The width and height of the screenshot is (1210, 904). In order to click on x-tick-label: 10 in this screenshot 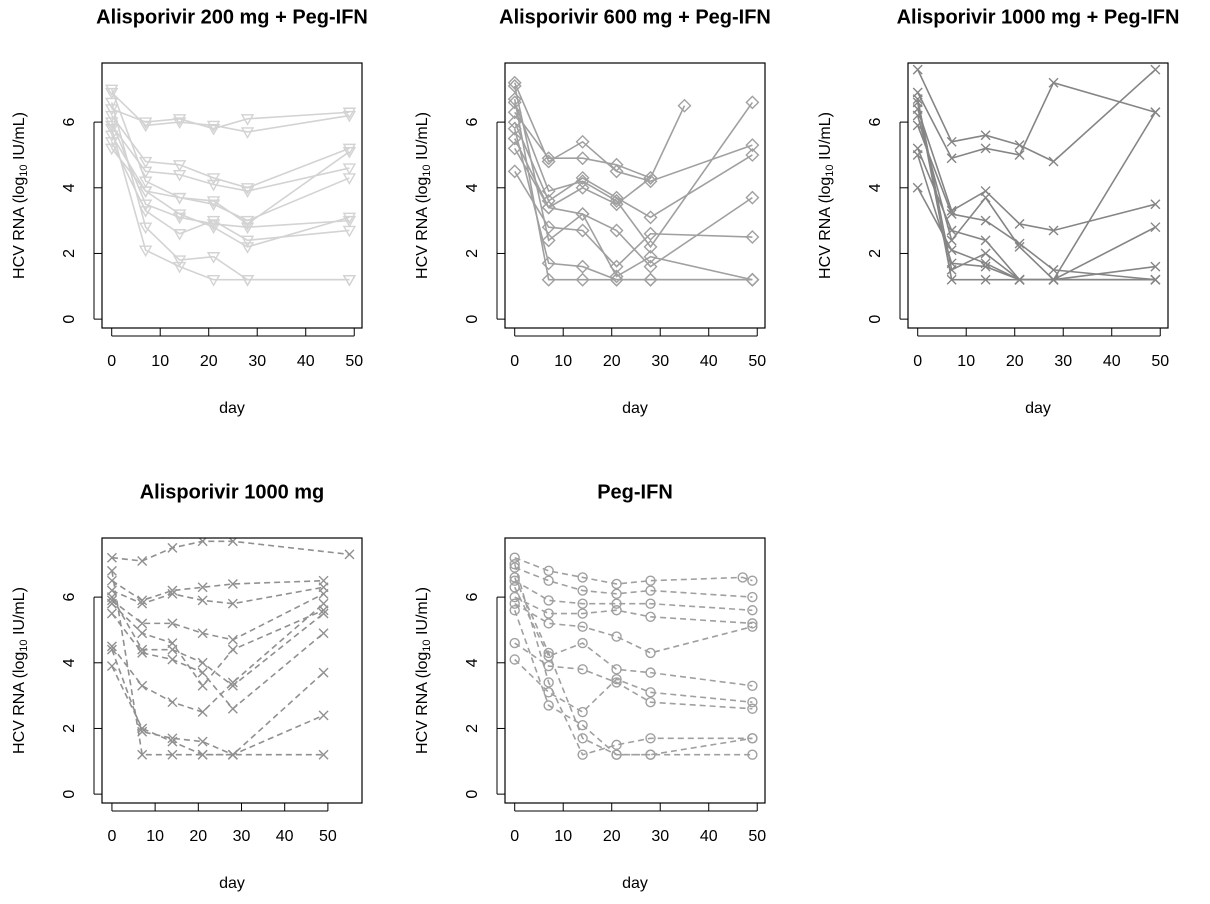, I will do `click(966, 361)`.